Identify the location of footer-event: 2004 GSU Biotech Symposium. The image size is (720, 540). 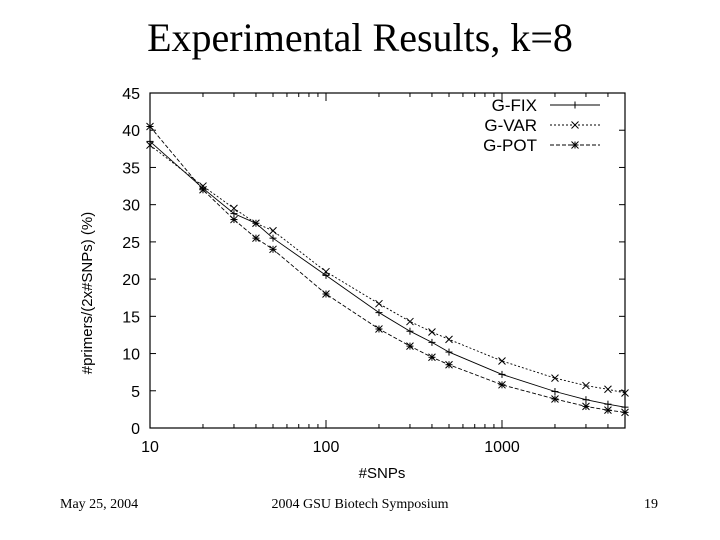
(360, 504).